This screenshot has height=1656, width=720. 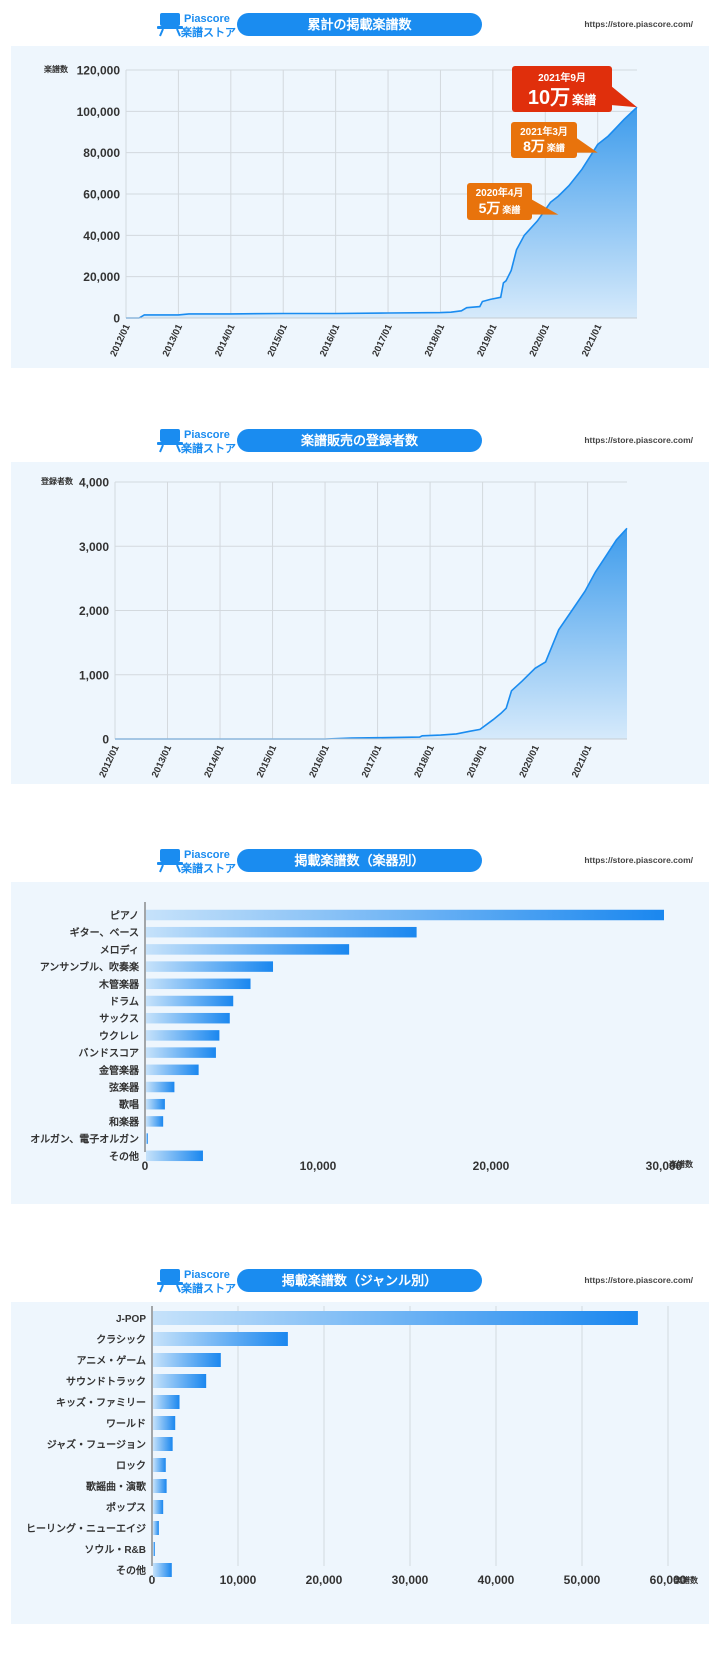 I want to click on category-label: その他, so click(x=124, y=1156).